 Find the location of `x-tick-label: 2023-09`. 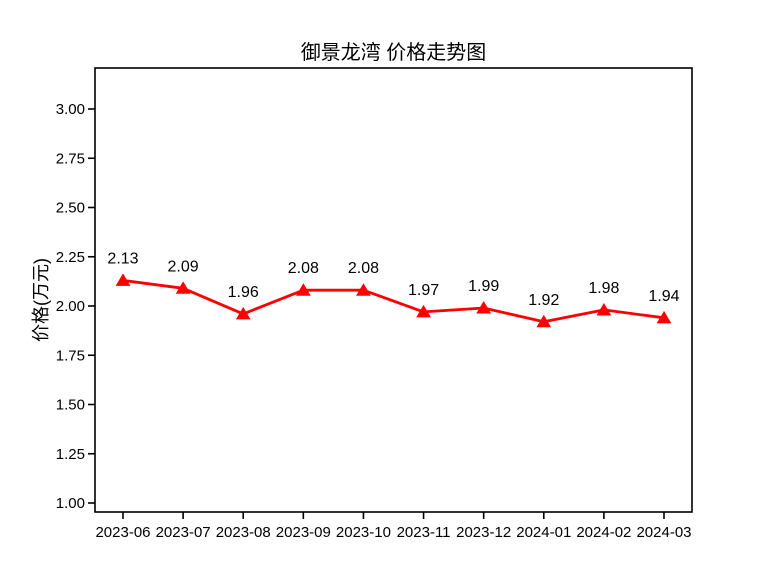

x-tick-label: 2023-09 is located at coordinates (303, 532).